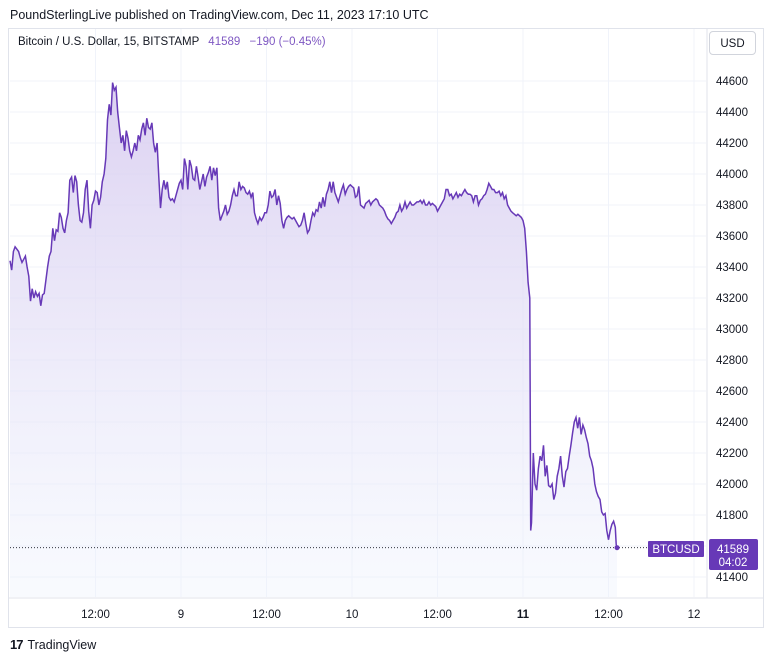  What do you see at coordinates (732, 392) in the screenshot?
I see `price-tick-label: 42600` at bounding box center [732, 392].